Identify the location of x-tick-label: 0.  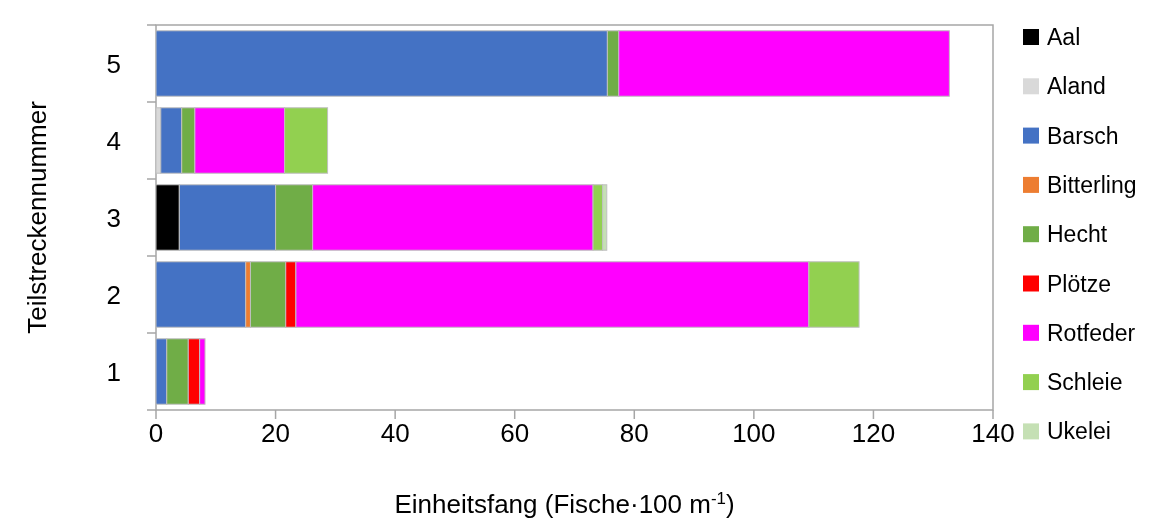
(156, 433).